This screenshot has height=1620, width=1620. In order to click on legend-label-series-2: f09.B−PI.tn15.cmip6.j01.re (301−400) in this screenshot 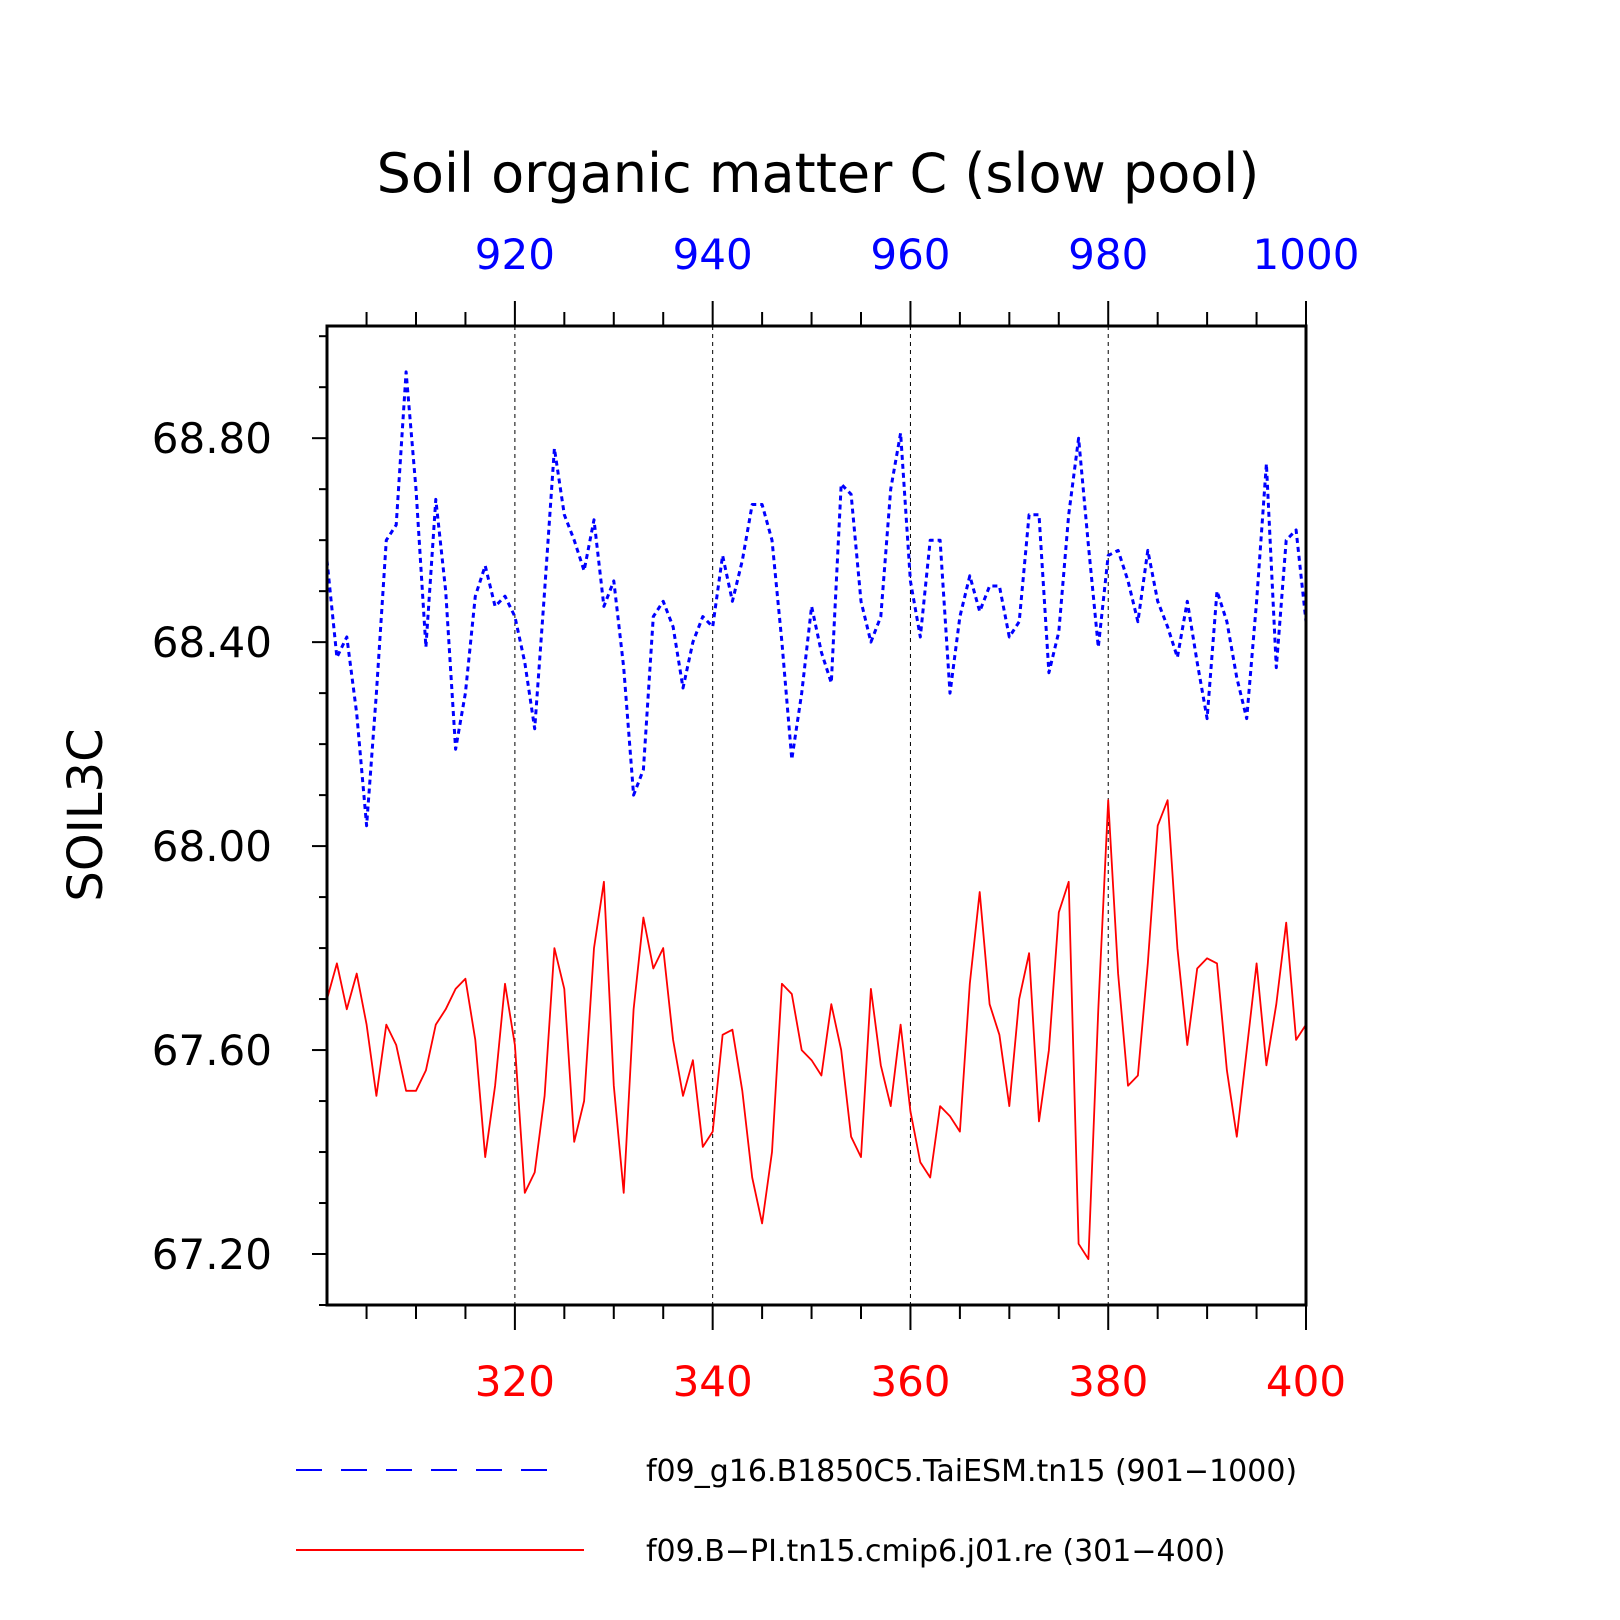, I will do `click(935, 1551)`.